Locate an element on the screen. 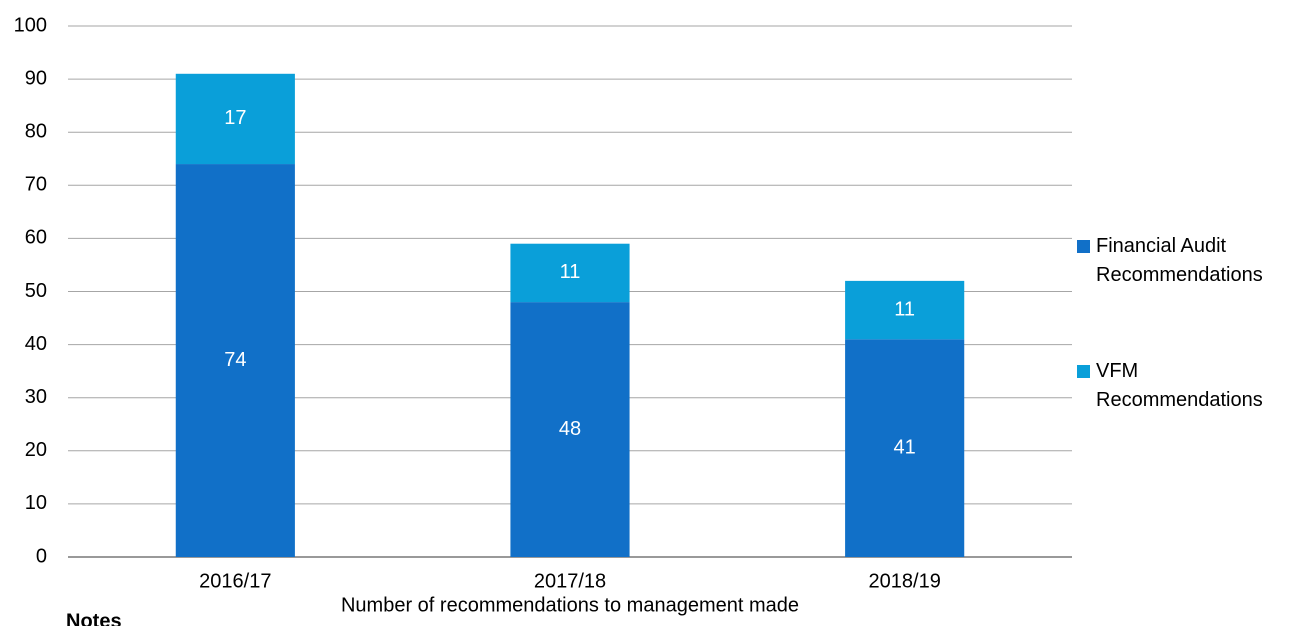  data-label: 48 is located at coordinates (570, 429).